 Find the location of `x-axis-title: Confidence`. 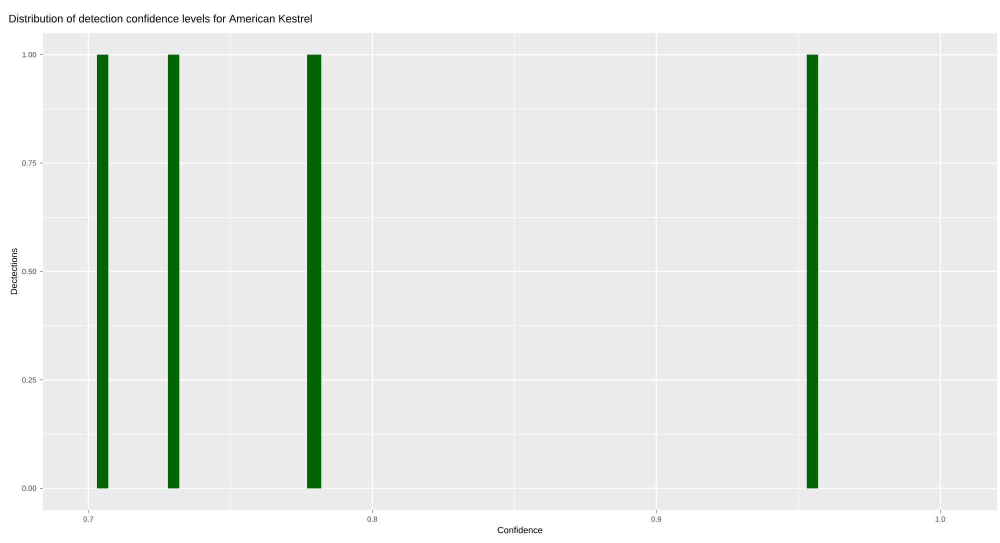

x-axis-title: Confidence is located at coordinates (520, 530).